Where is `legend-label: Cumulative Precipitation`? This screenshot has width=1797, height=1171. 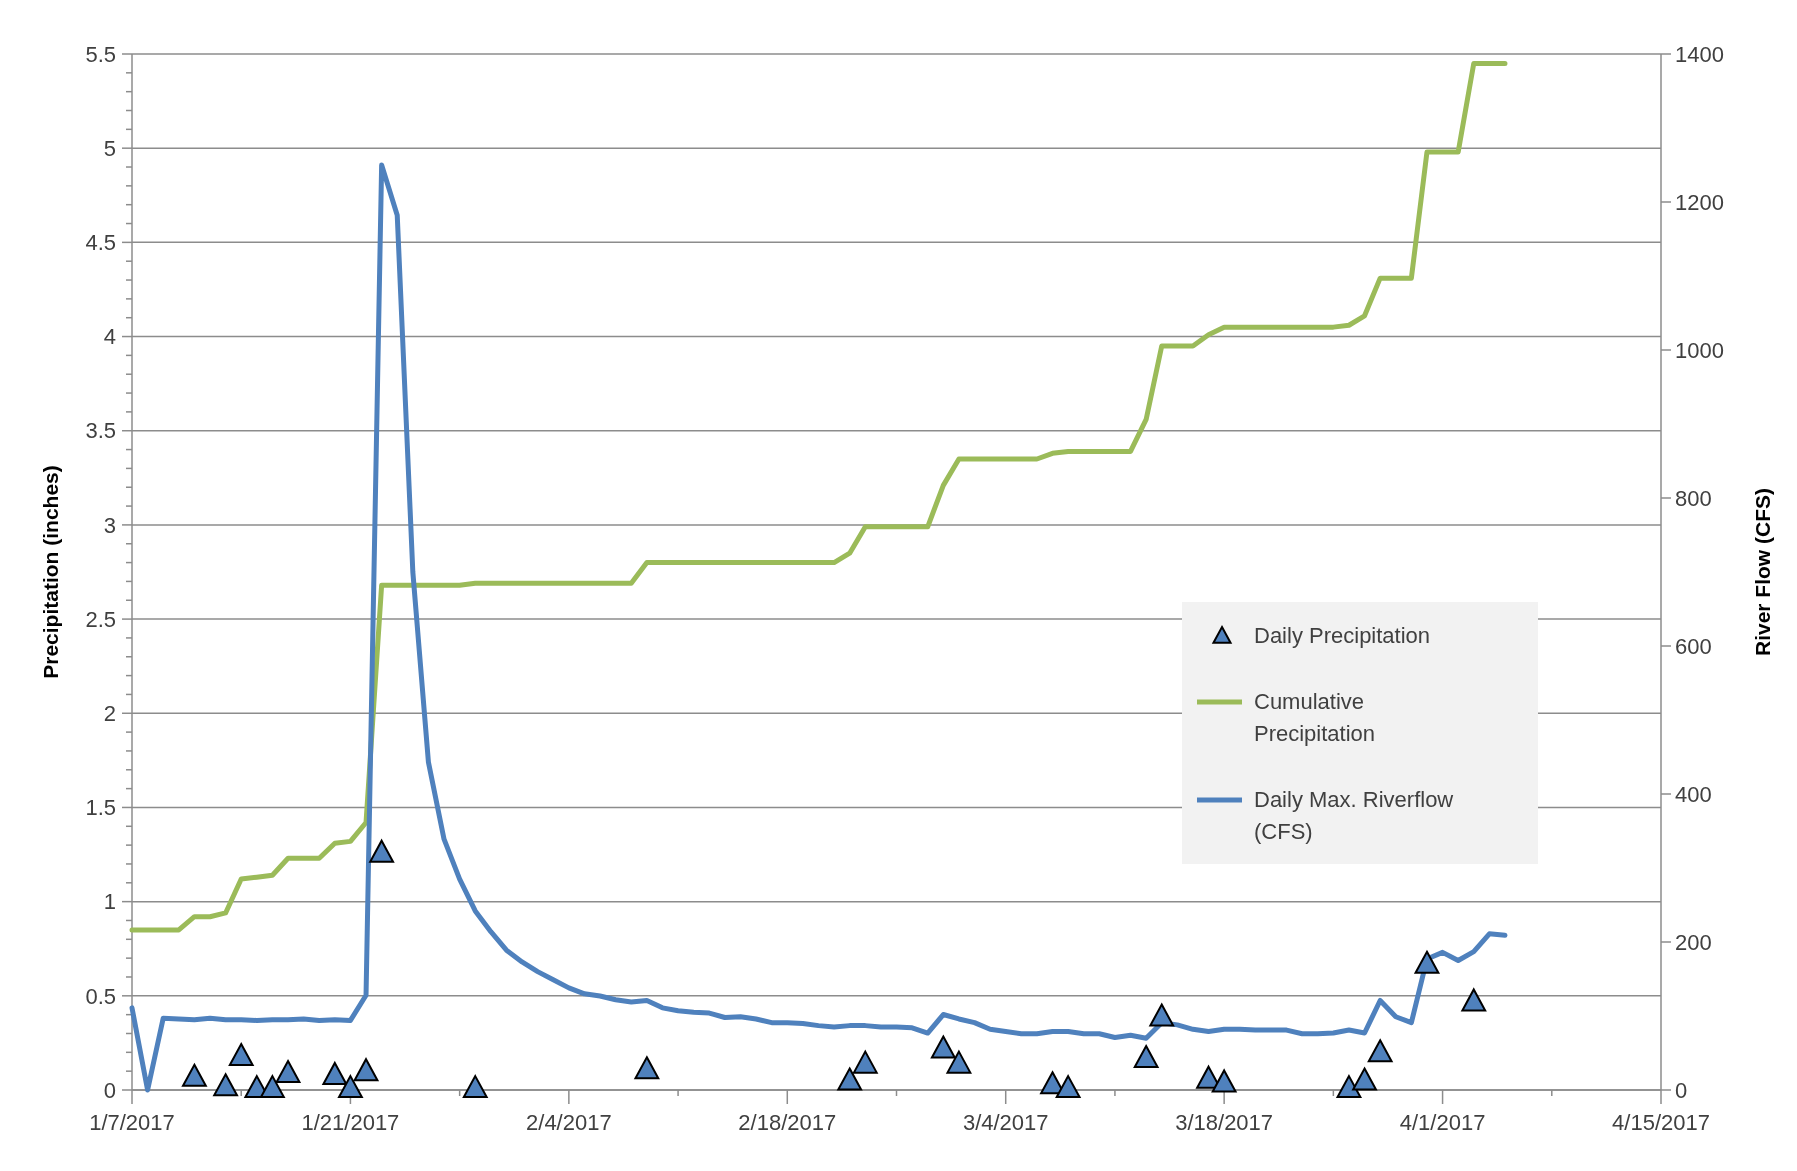
legend-label: Cumulative Precipitation is located at coordinates (1315, 718).